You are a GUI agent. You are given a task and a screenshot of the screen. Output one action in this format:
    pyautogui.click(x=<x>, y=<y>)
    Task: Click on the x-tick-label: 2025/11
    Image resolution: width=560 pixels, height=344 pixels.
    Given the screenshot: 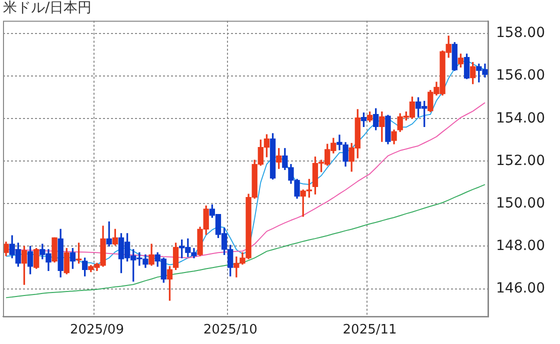 What is the action you would take?
    pyautogui.click(x=369, y=330)
    